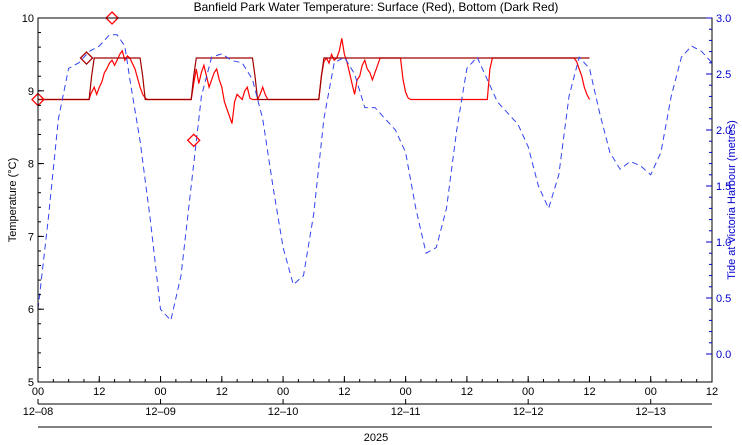 The height and width of the screenshot is (445, 742). Describe the element at coordinates (28, 19) in the screenshot. I see `y-left-tick-label: 10` at that location.